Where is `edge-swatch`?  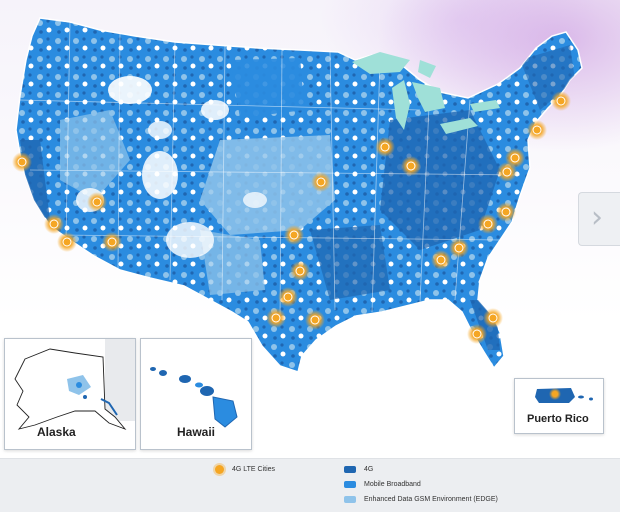
edge-swatch is located at coordinates (350, 499).